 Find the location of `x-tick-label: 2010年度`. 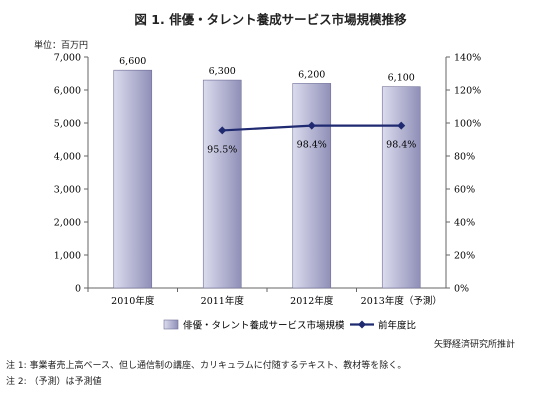

x-tick-label: 2010年度 is located at coordinates (133, 301).